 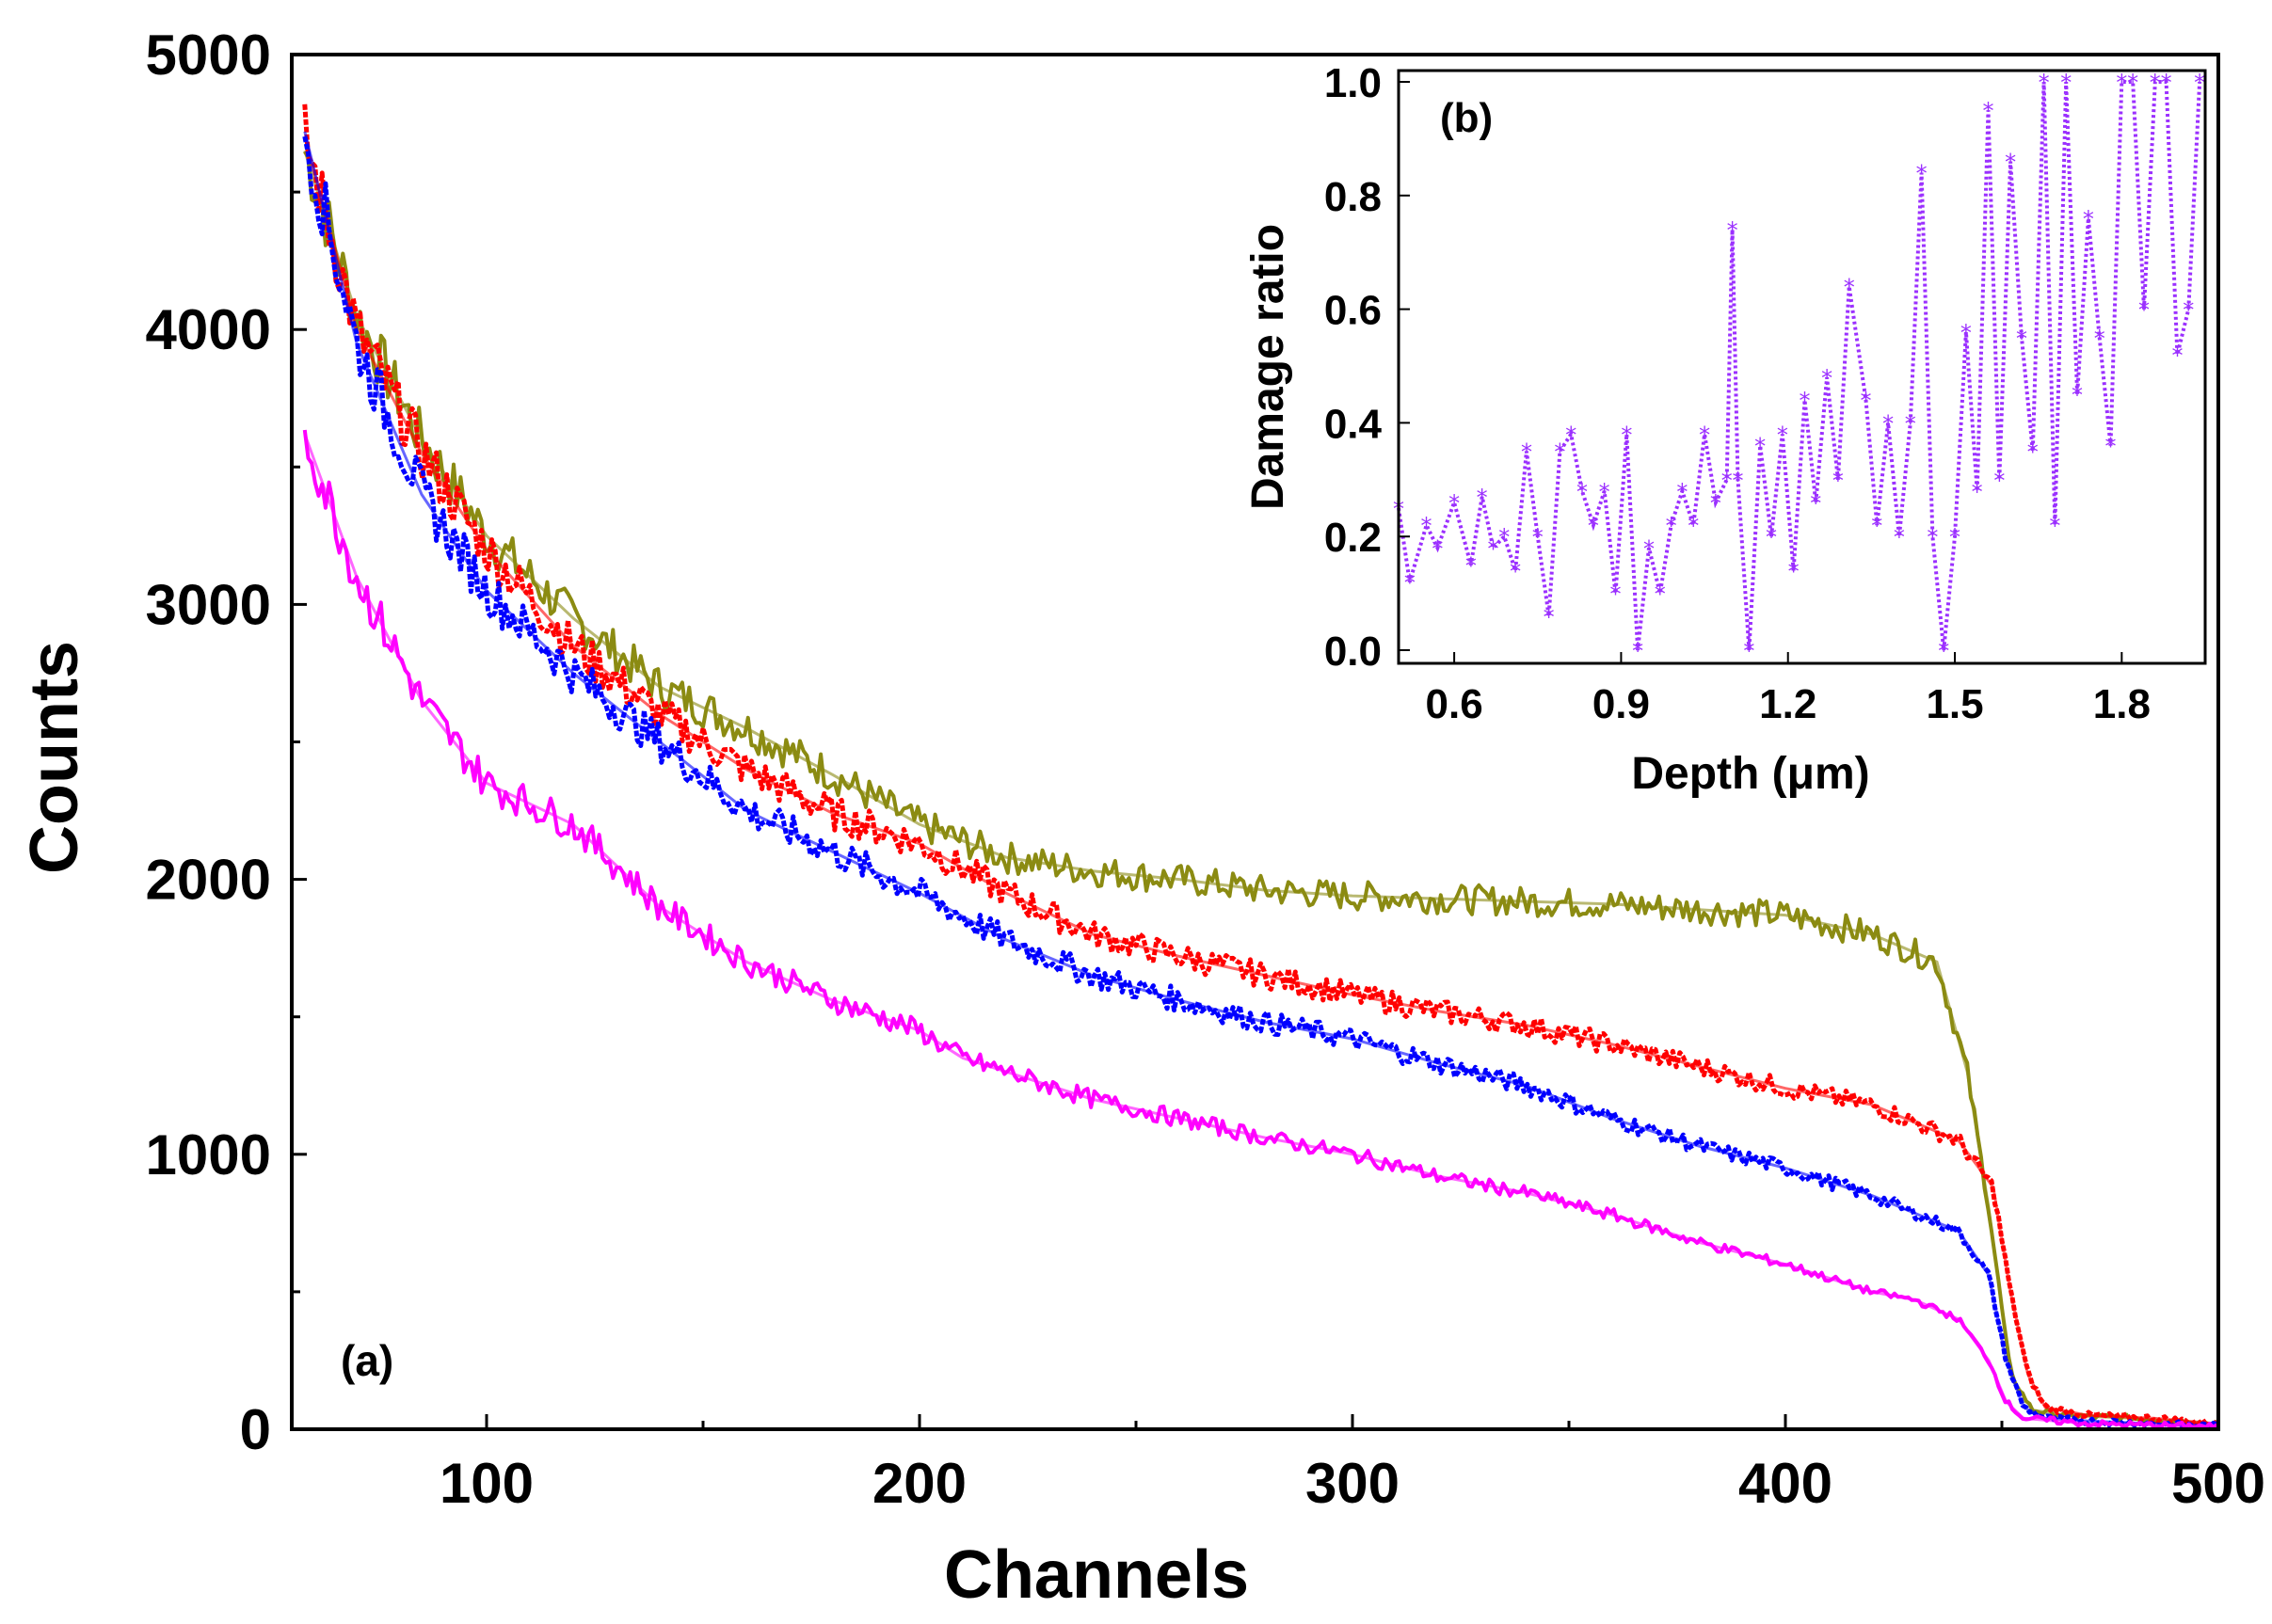 I want to click on main-x-axis-label: Channels, so click(x=1096, y=1575).